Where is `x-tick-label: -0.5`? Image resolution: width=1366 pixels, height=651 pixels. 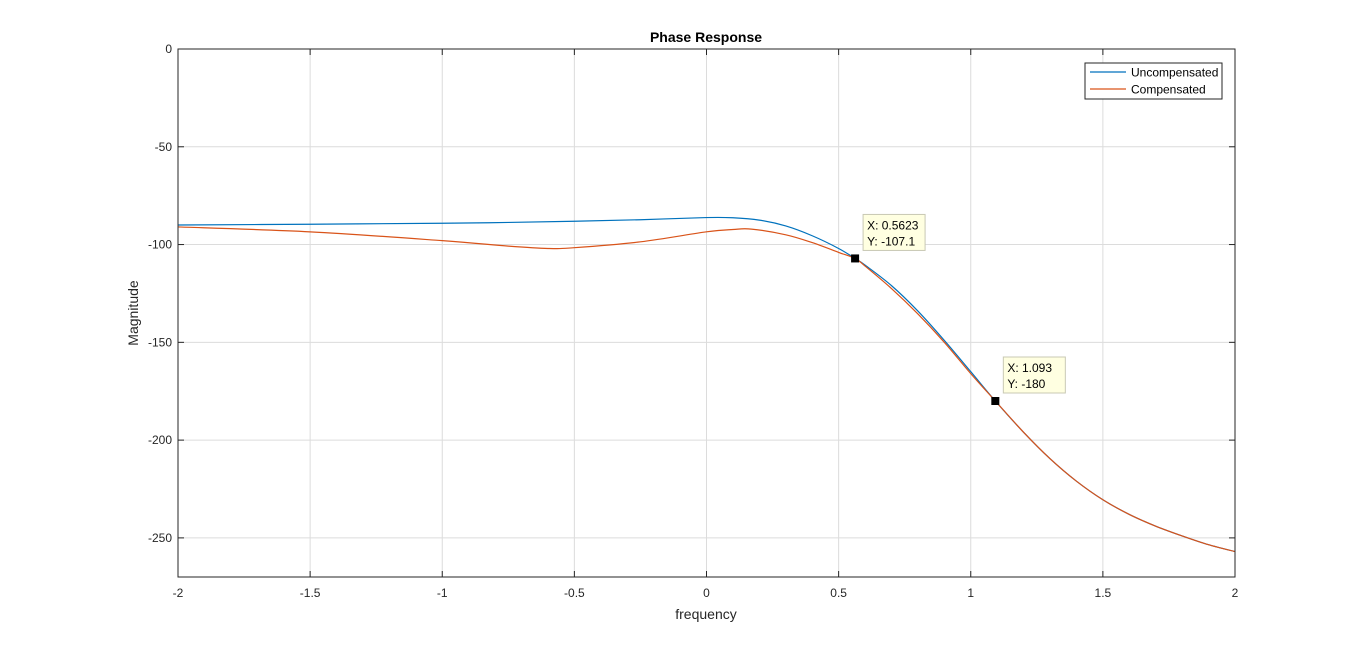
x-tick-label: -0.5 is located at coordinates (574, 593).